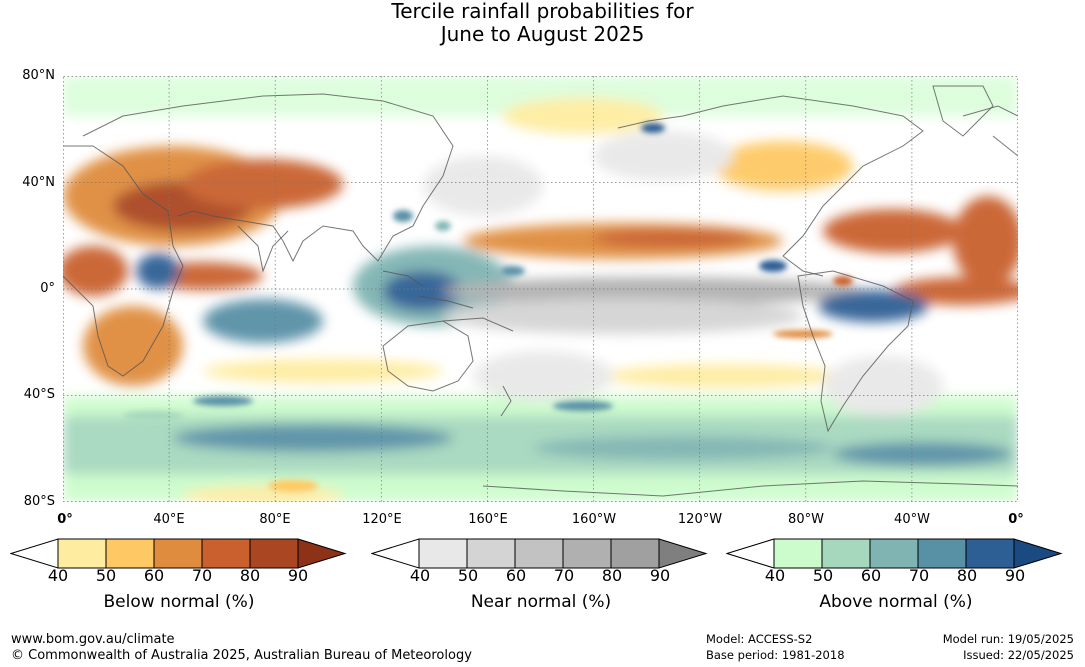  Describe the element at coordinates (541, 602) in the screenshot. I see `colorbar-caption-near: Near normal (%)` at that location.